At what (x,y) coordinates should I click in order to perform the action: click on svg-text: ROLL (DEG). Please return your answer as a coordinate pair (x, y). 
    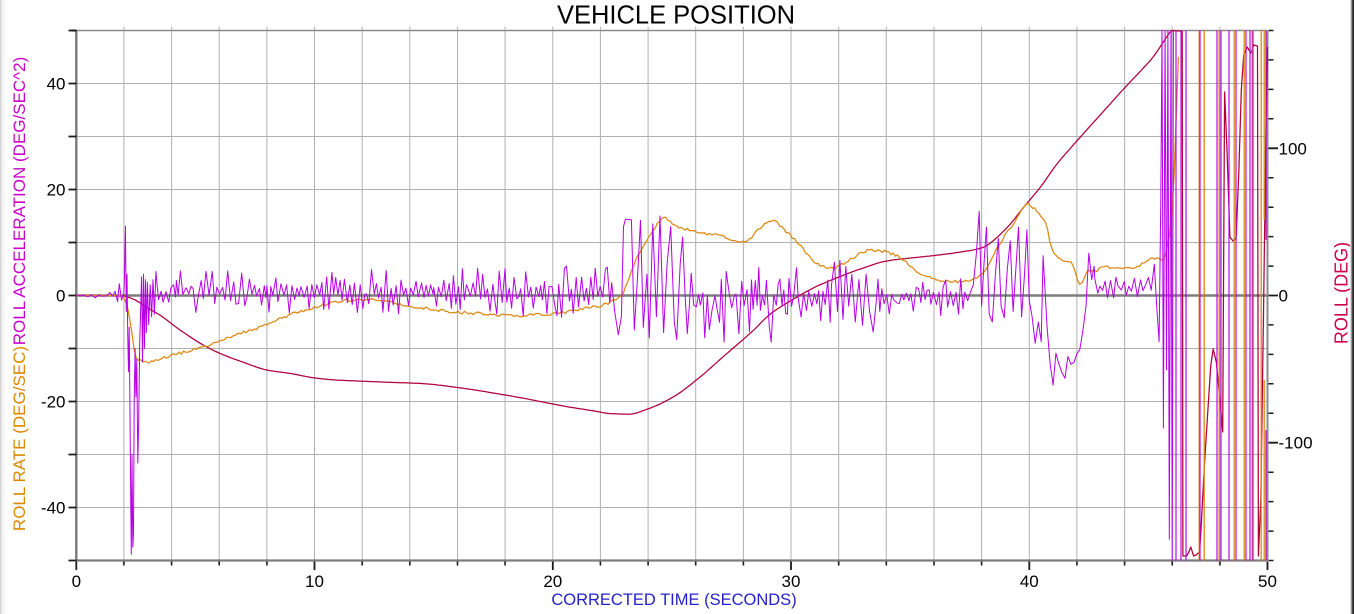
    Looking at the image, I should click on (1342, 293).